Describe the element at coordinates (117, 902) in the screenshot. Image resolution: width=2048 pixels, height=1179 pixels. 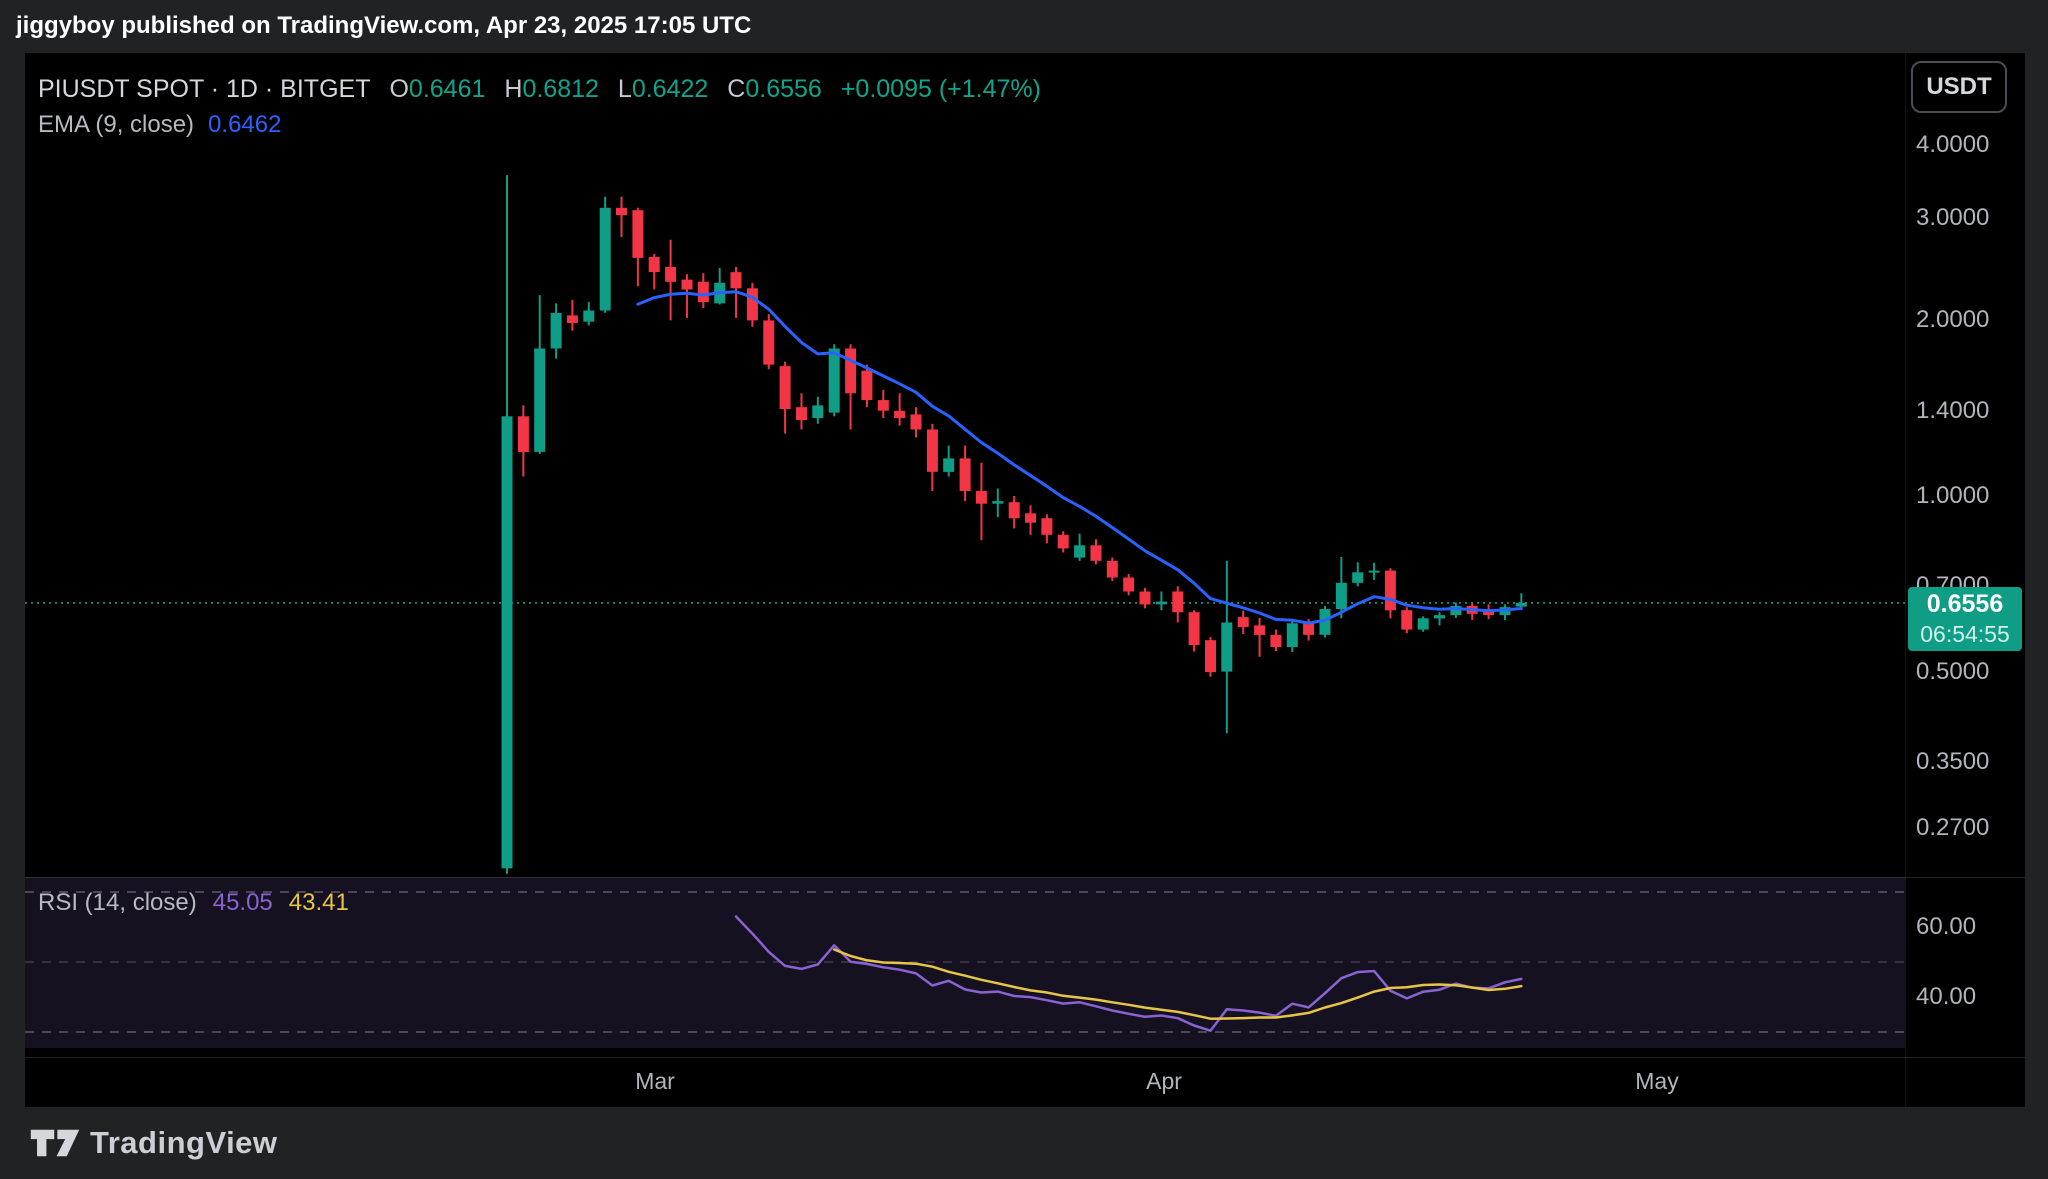
I see `rsi-label: RSI (14, close)` at that location.